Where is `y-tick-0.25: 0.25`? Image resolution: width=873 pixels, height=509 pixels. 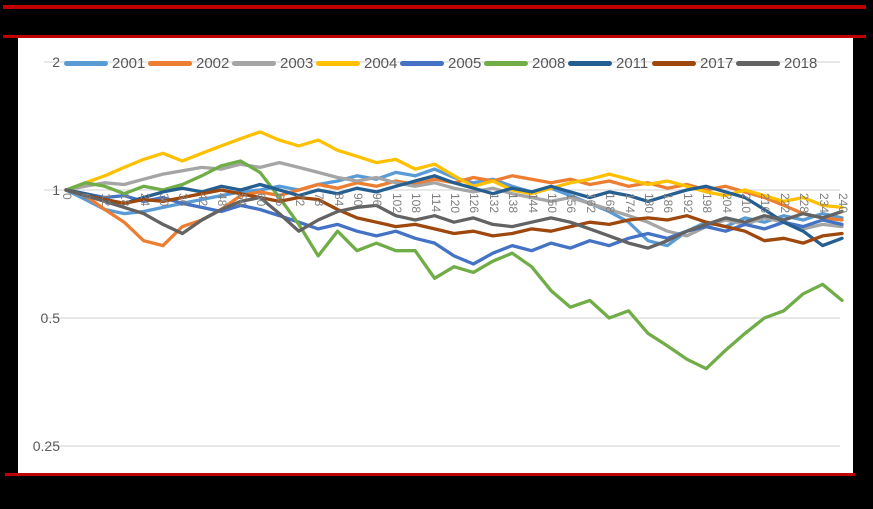
y-tick-0.25: 0.25 is located at coordinates (46, 446).